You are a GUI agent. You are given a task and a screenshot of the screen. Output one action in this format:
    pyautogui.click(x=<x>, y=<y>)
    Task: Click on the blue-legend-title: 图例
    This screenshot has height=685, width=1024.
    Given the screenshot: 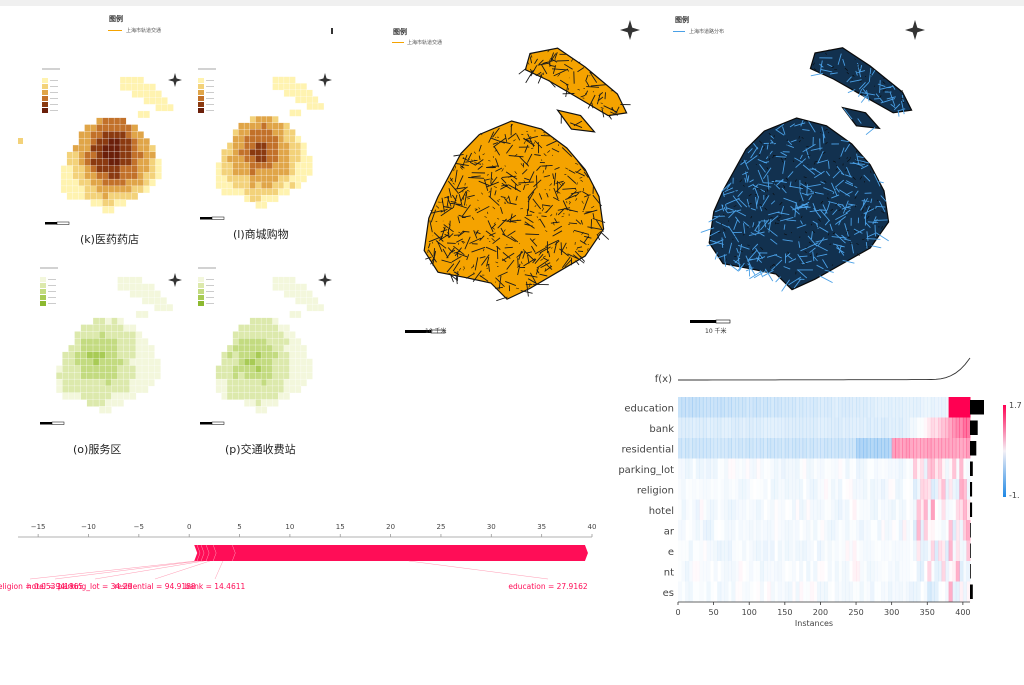 What is the action you would take?
    pyautogui.click(x=682, y=20)
    